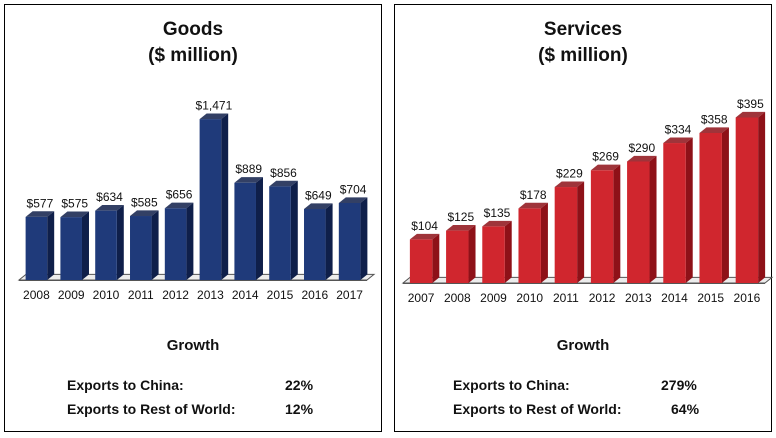 The width and height of the screenshot is (776, 438). Describe the element at coordinates (353, 189) in the screenshot. I see `data-label: $704` at that location.